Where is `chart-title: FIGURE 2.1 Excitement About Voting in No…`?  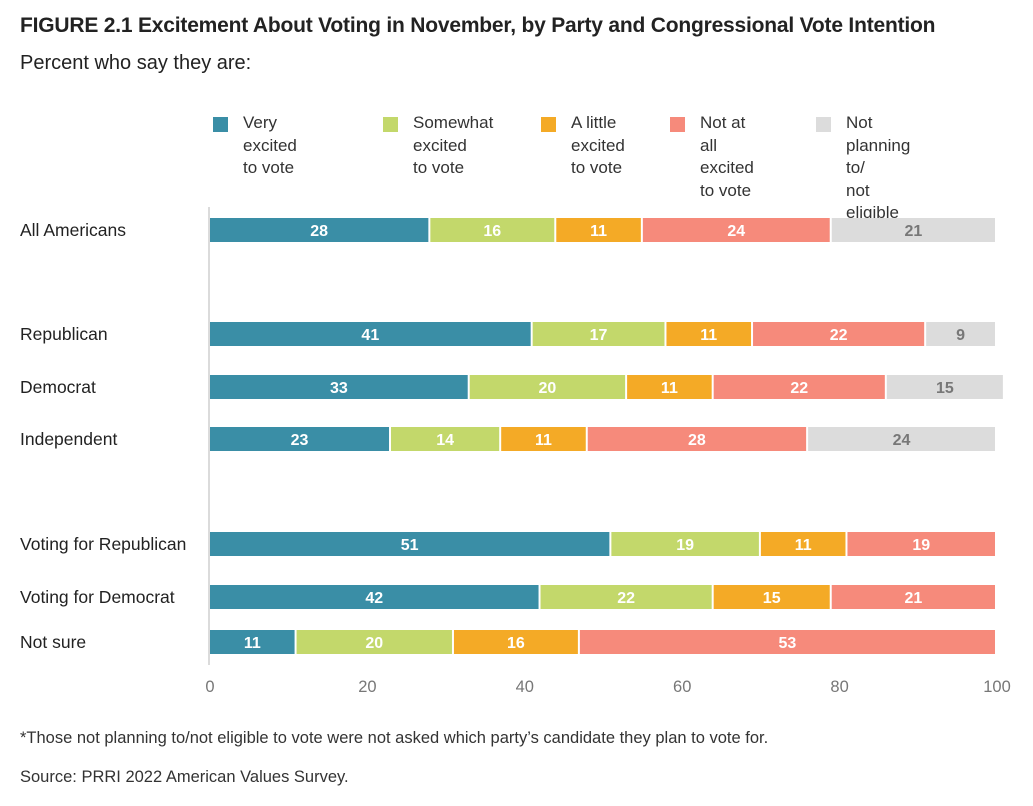
chart-title: FIGURE 2.1 Excitement About Voting in No… is located at coordinates (478, 25).